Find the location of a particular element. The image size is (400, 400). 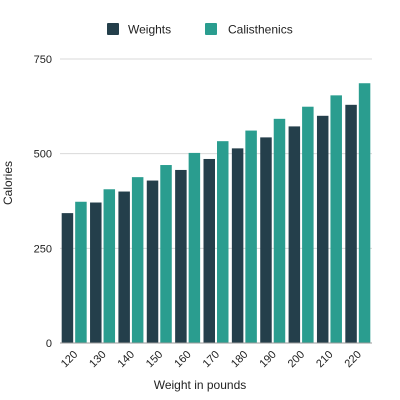

y-tick-label: 750 is located at coordinates (43, 60).